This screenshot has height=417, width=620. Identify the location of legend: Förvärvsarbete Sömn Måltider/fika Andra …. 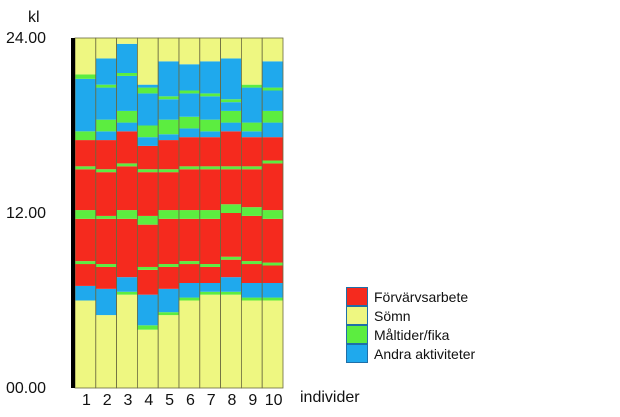
(410, 325).